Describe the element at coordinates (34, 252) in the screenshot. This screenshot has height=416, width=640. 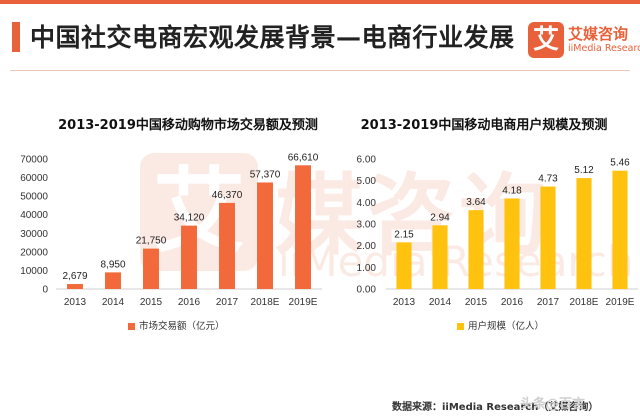
I see `left-y-tick-label: 20000` at that location.